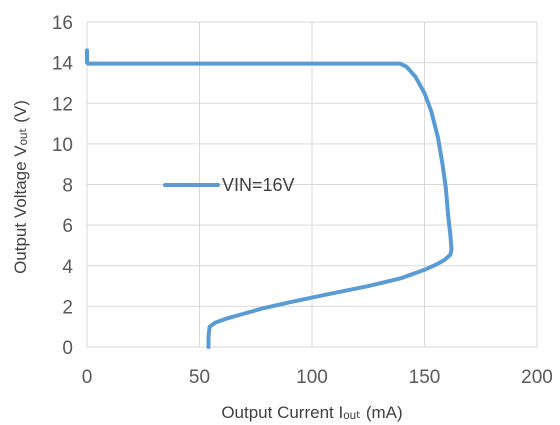  I want to click on x-tick-label: 100, so click(312, 377).